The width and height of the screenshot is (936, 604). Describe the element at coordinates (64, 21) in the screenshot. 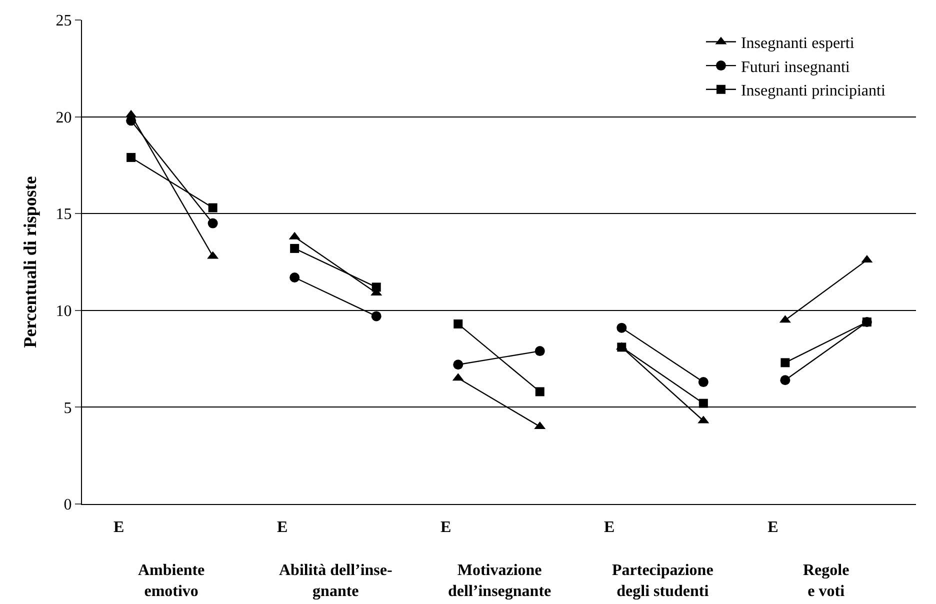

I see `y-tick-label: 25` at that location.